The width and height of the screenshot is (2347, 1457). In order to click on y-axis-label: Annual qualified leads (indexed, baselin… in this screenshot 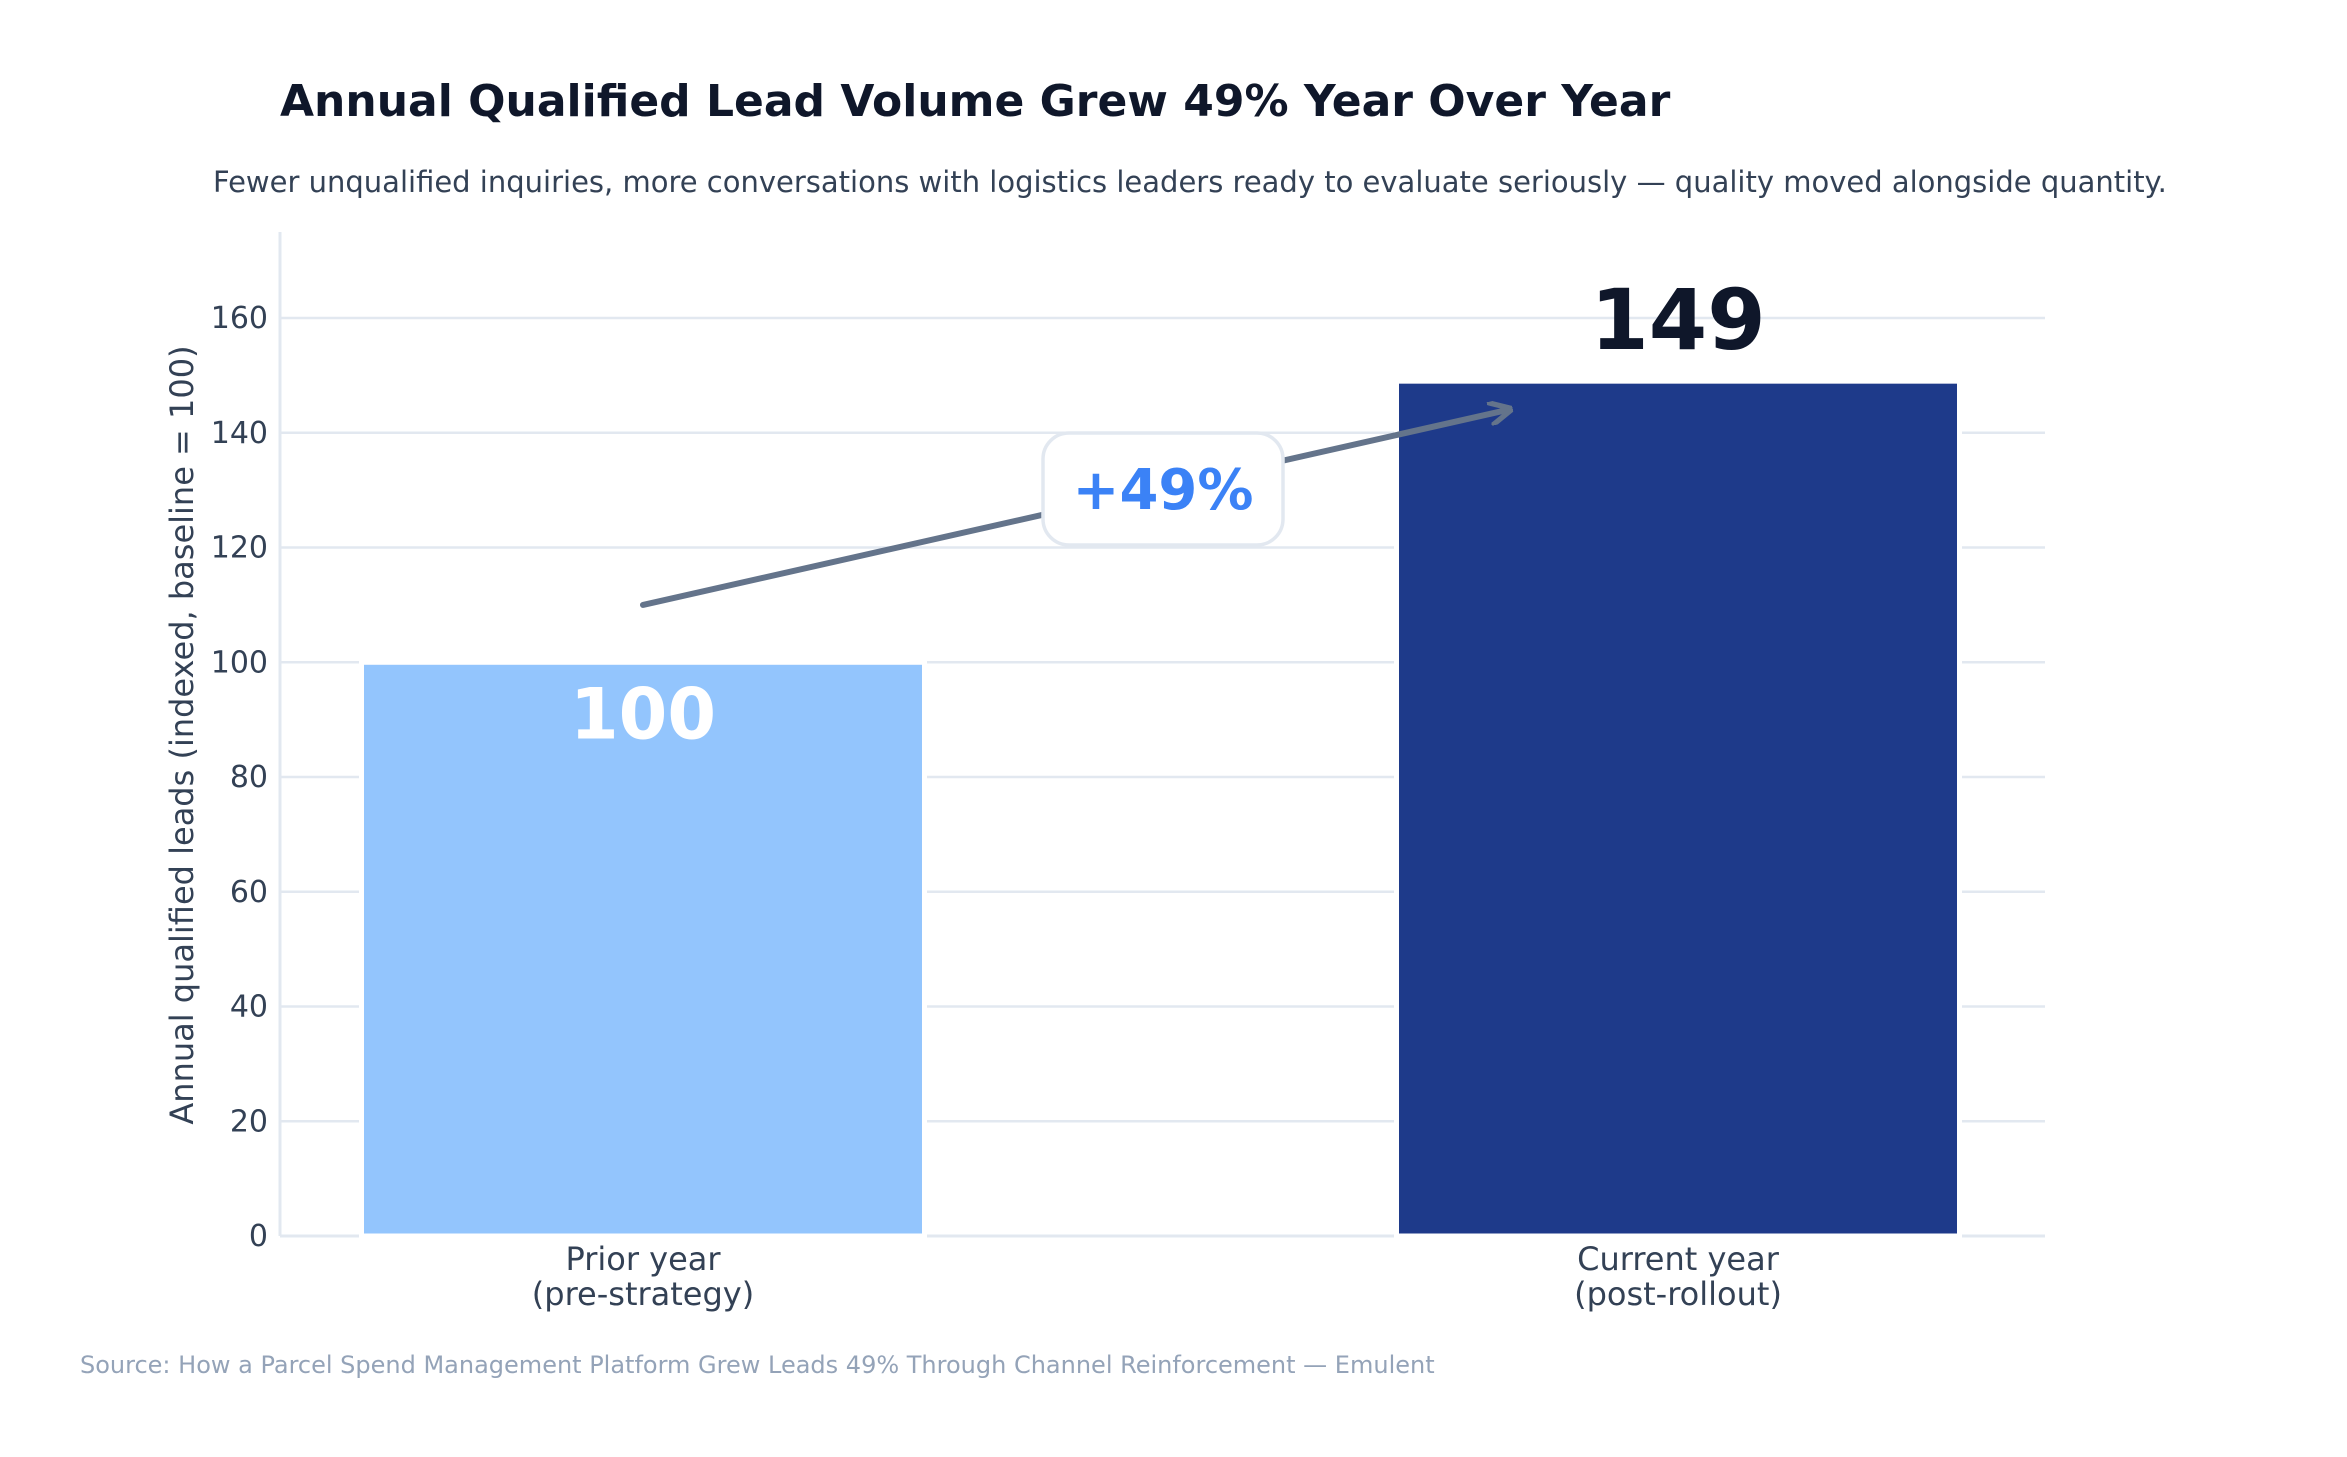, I will do `click(182, 734)`.